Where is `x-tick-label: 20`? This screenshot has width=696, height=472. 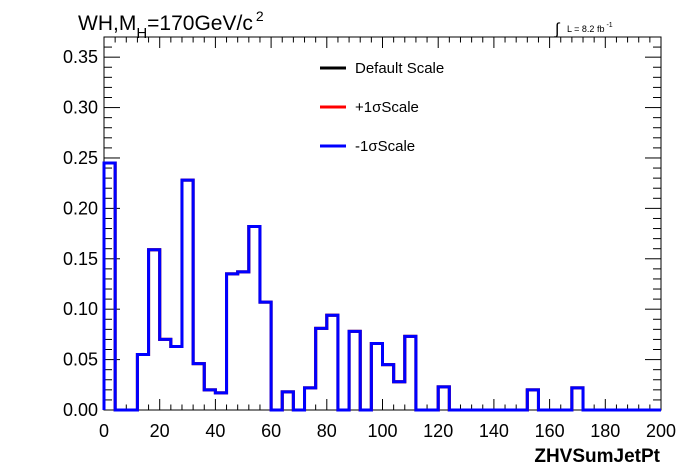
x-tick-label: 20 is located at coordinates (160, 431).